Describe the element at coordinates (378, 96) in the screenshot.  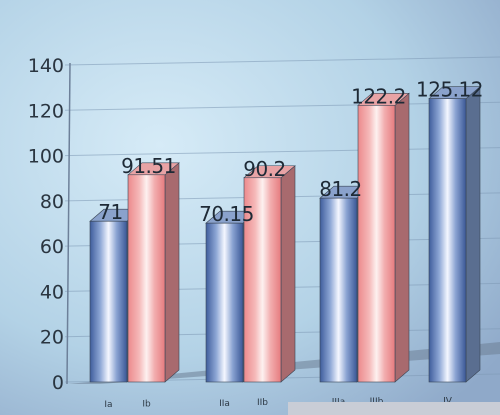
I see `data-label-IIIb: 122.2` at that location.